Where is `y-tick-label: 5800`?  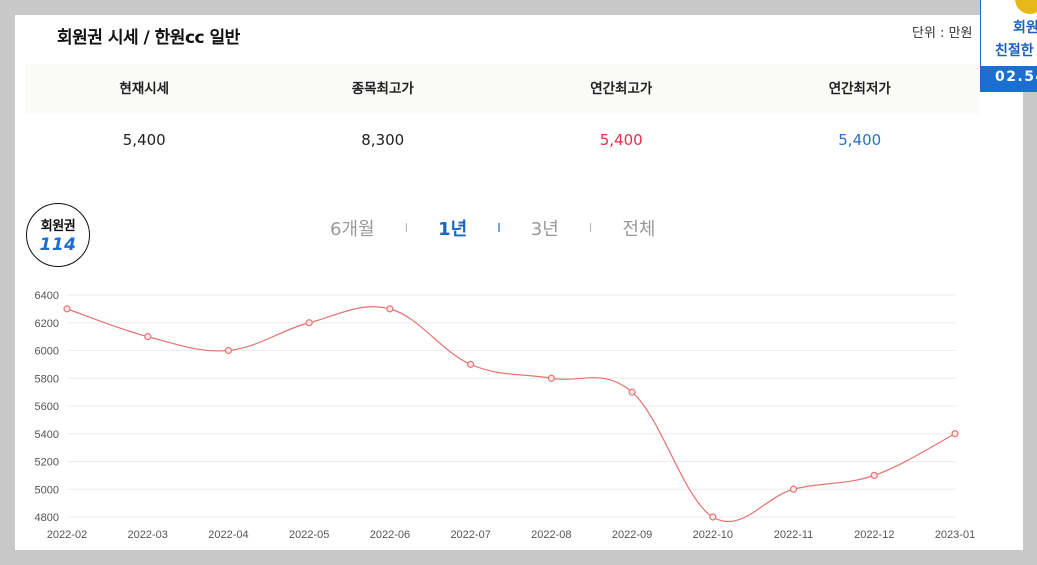
y-tick-label: 5800 is located at coordinates (47, 379).